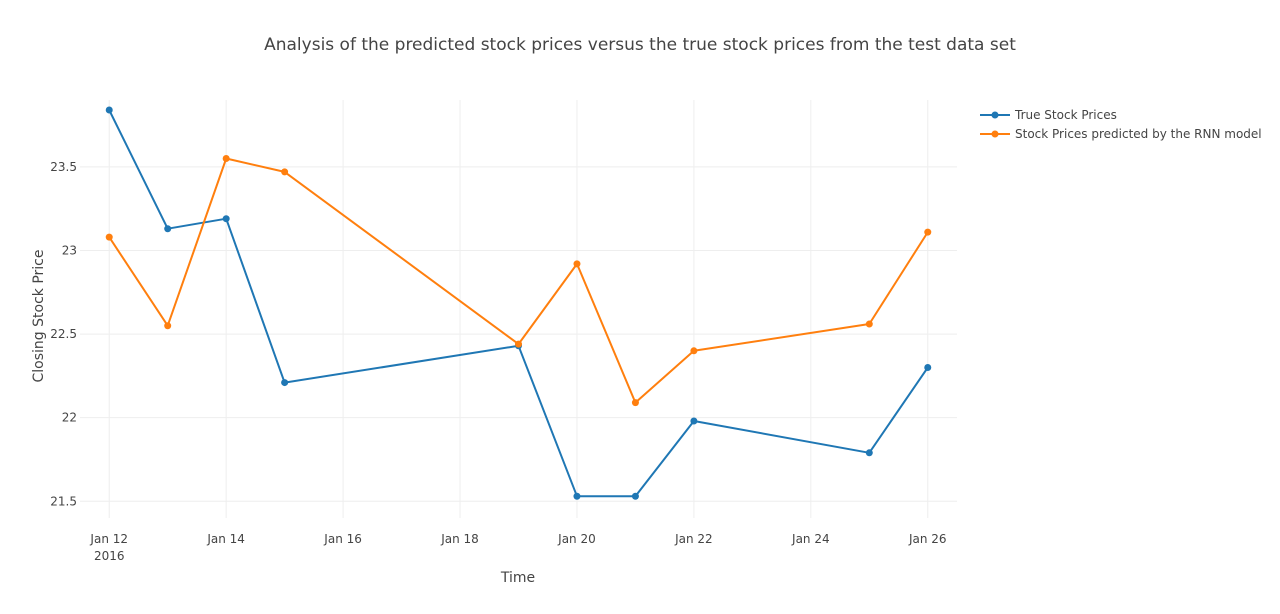 Image resolution: width=1280 pixels, height=614 pixels. What do you see at coordinates (693, 539) in the screenshot?
I see `x-tick-label: Jan 22` at bounding box center [693, 539].